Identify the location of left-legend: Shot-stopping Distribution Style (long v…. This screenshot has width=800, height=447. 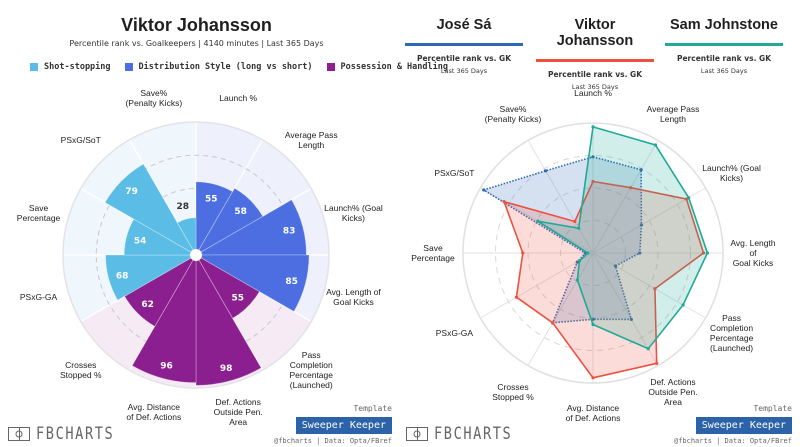
(239, 67).